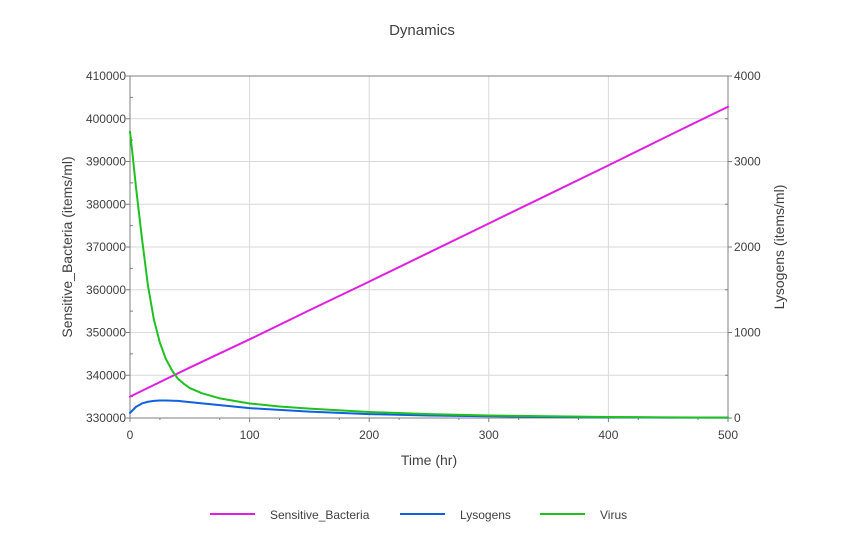 This screenshot has width=844, height=535. Describe the element at coordinates (106, 375) in the screenshot. I see `y-left-tick-label: 340000` at that location.